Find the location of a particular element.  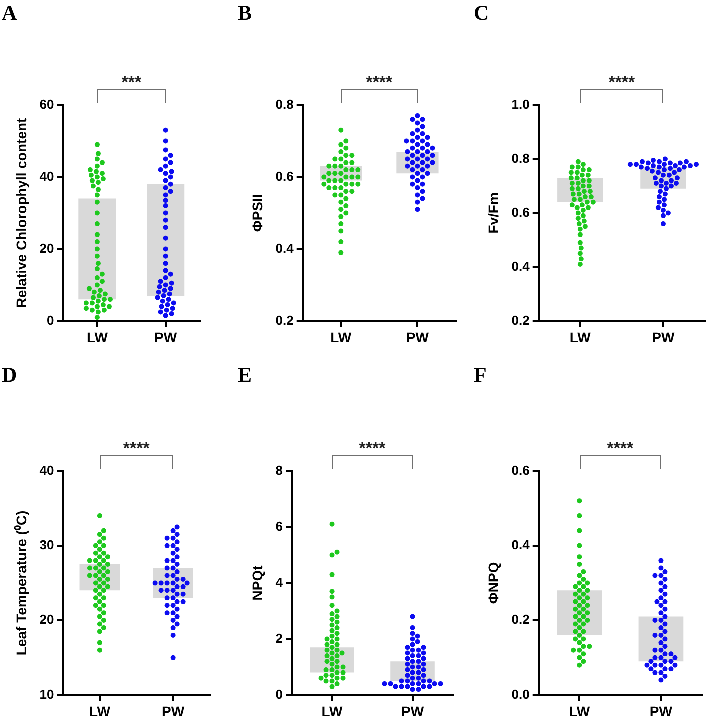

chart-title: D is located at coordinates (10, 375).